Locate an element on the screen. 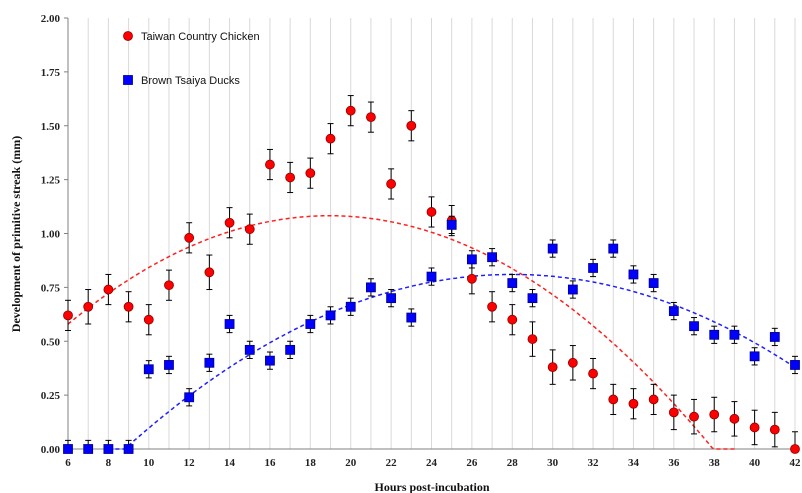 This screenshot has width=802, height=493. y-tick-label: 0.50 is located at coordinates (51, 342).